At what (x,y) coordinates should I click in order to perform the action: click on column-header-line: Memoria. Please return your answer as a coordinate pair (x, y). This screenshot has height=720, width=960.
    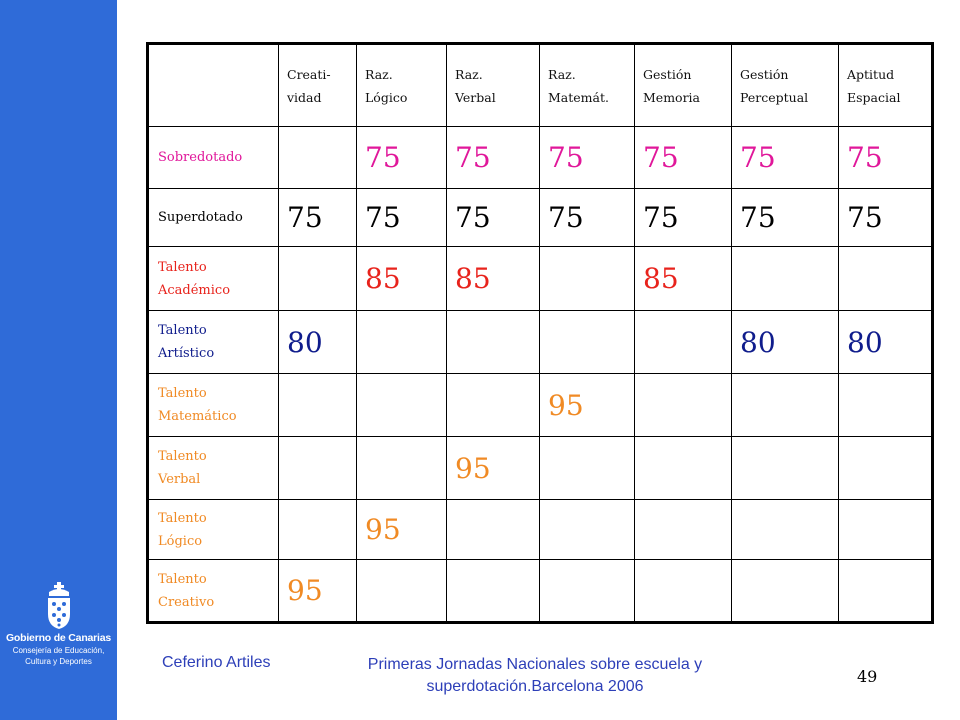
    Looking at the image, I should click on (672, 97).